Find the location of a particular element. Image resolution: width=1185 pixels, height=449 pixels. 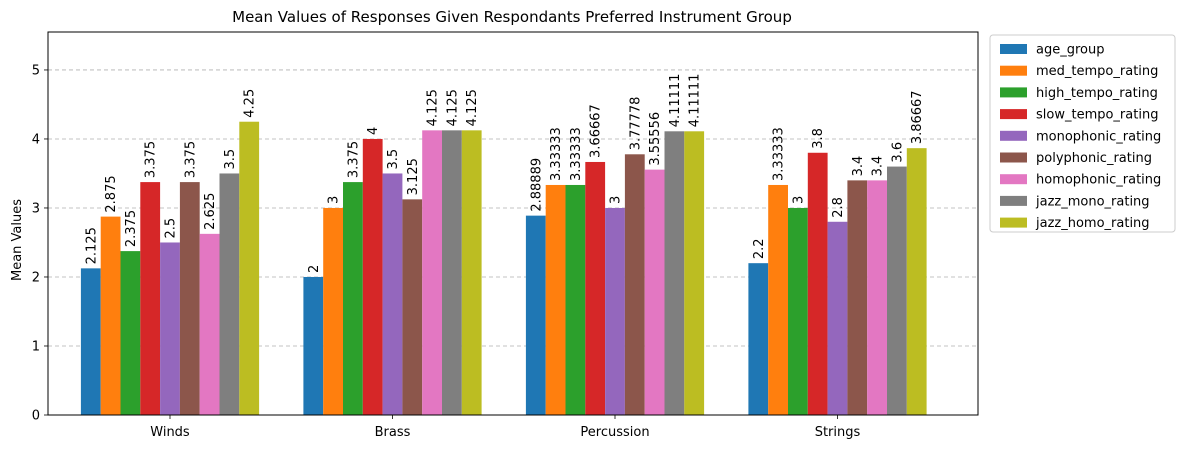

data-label: 4 is located at coordinates (373, 131).